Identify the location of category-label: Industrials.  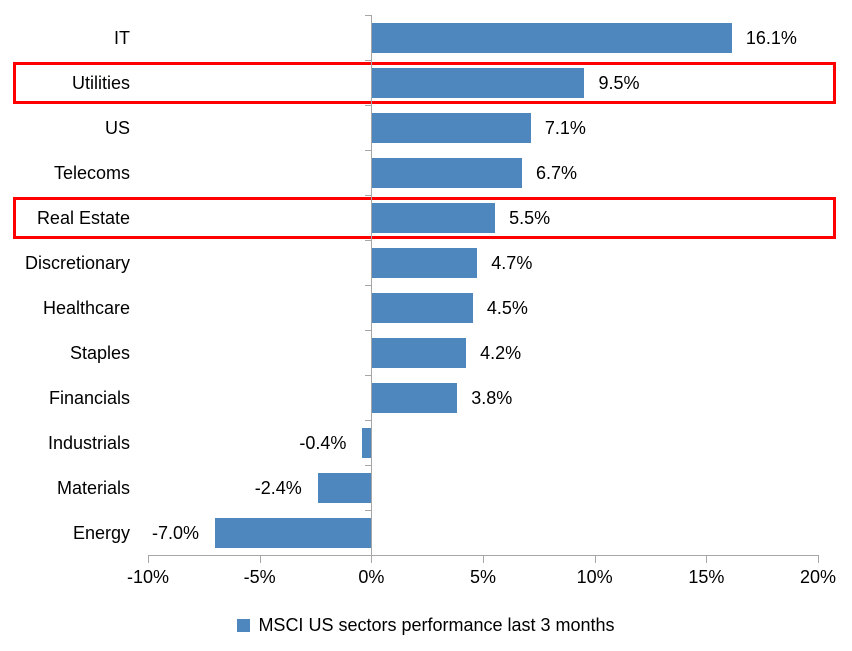
(88, 442).